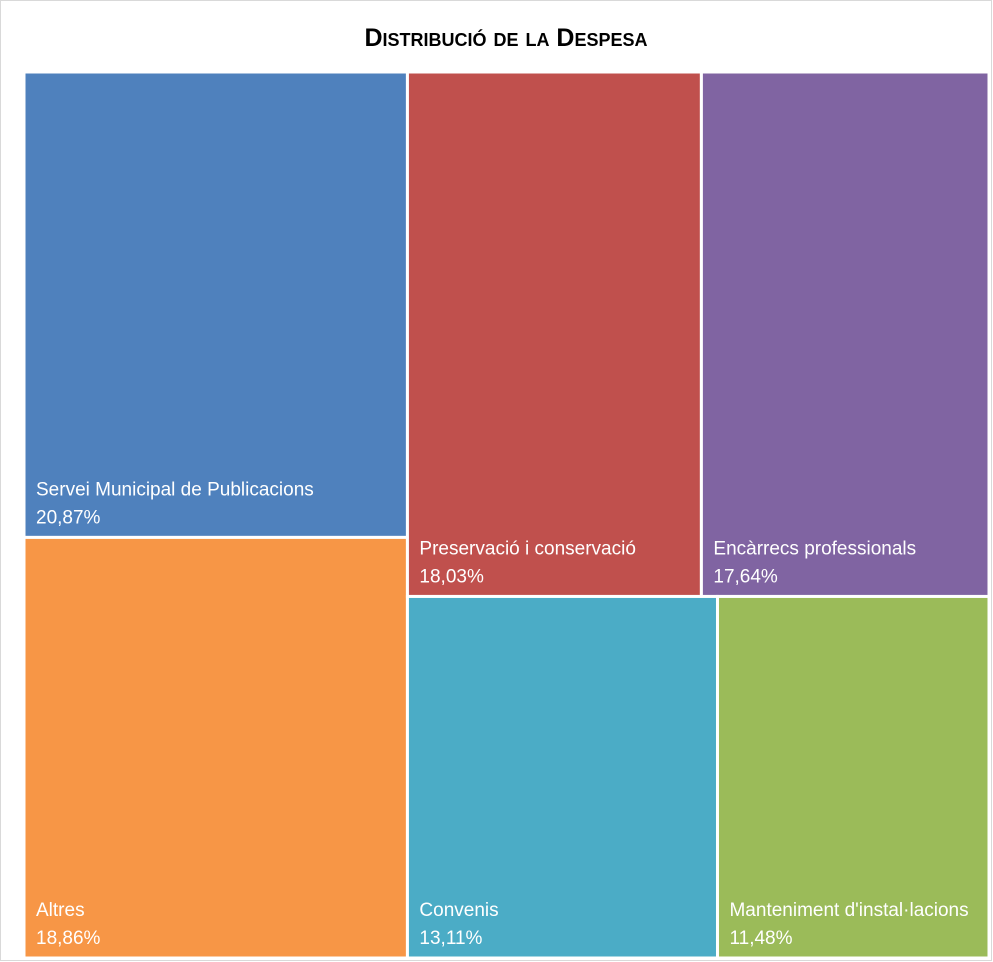  I want to click on tile-value-label: 17,64%, so click(745, 576).